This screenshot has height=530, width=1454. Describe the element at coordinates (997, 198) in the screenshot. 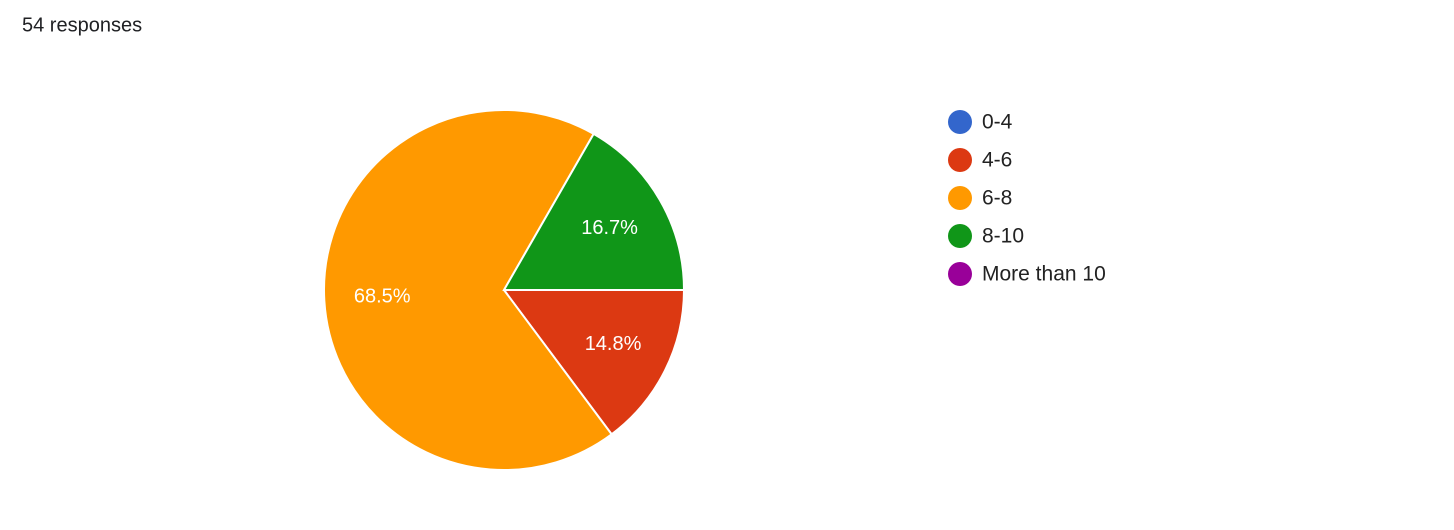

I see `legend-label: 6-8` at that location.